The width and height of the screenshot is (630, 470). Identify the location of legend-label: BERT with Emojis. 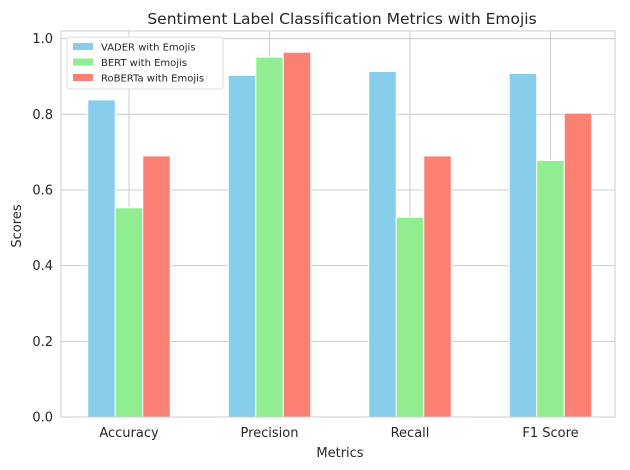
(144, 63).